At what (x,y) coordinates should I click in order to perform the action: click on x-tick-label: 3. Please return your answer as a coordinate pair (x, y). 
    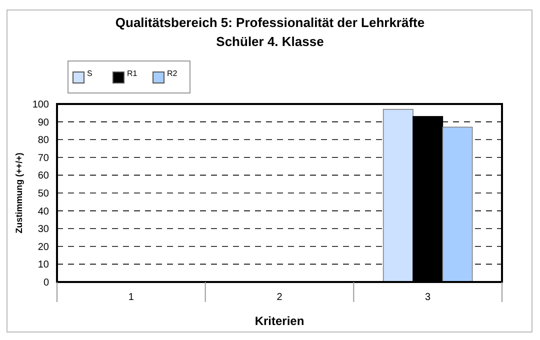
    Looking at the image, I should click on (428, 297).